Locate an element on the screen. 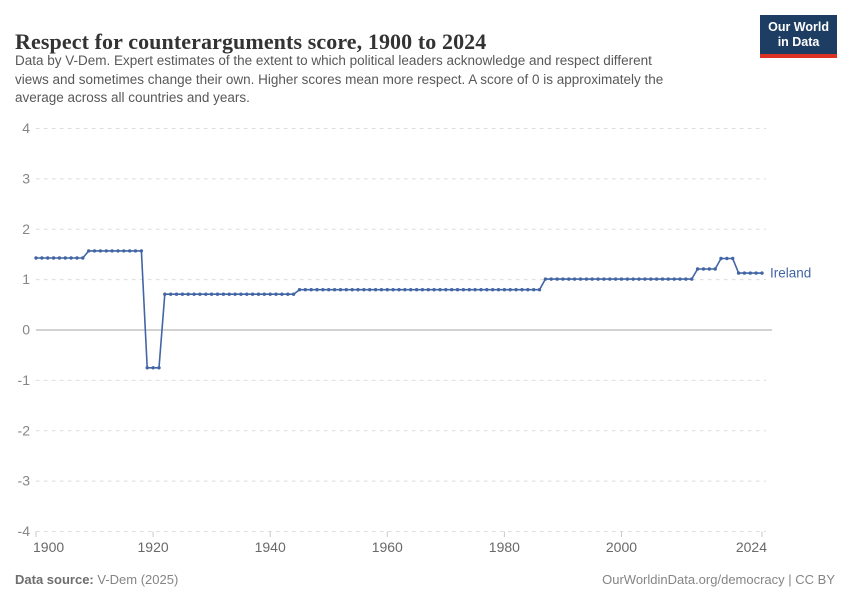 The width and height of the screenshot is (850, 600). y-axis-tick-label: -1 is located at coordinates (24, 380).